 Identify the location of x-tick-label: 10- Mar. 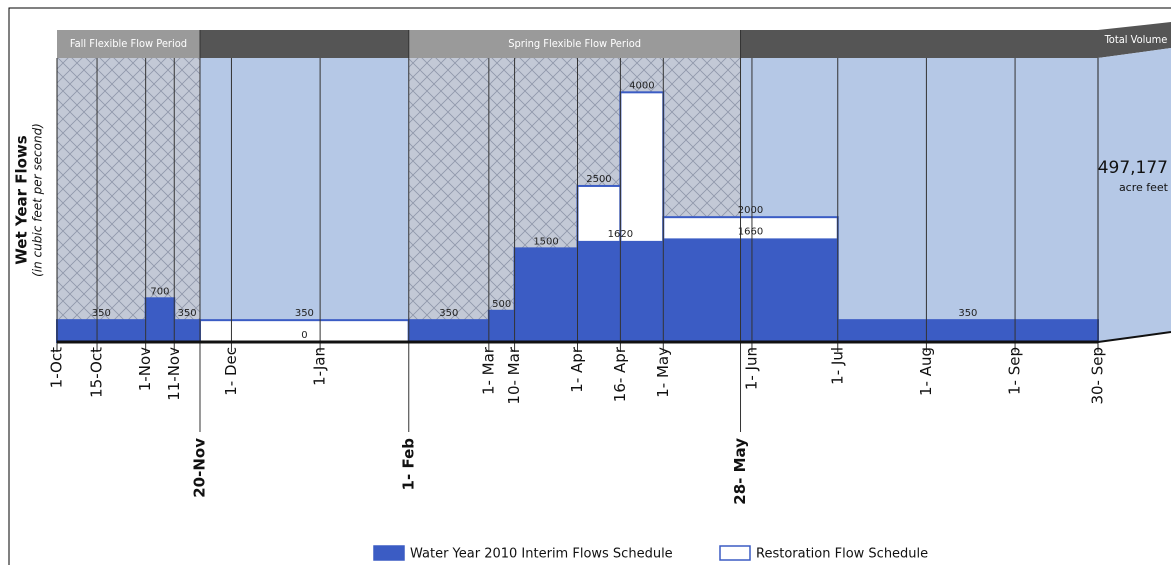
(514, 375).